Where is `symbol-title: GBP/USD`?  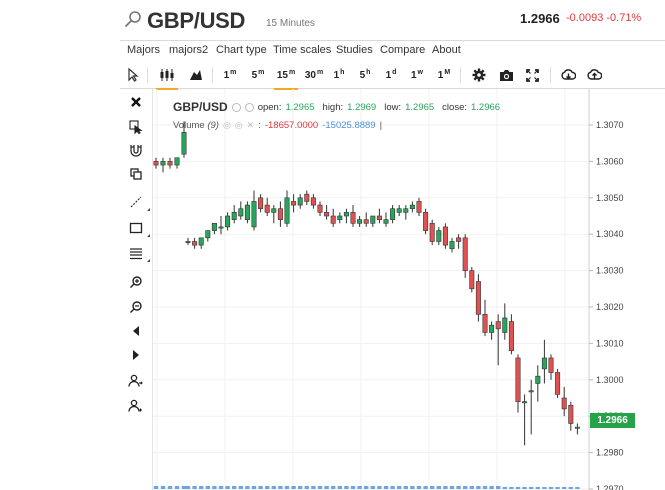
symbol-title: GBP/USD is located at coordinates (196, 20).